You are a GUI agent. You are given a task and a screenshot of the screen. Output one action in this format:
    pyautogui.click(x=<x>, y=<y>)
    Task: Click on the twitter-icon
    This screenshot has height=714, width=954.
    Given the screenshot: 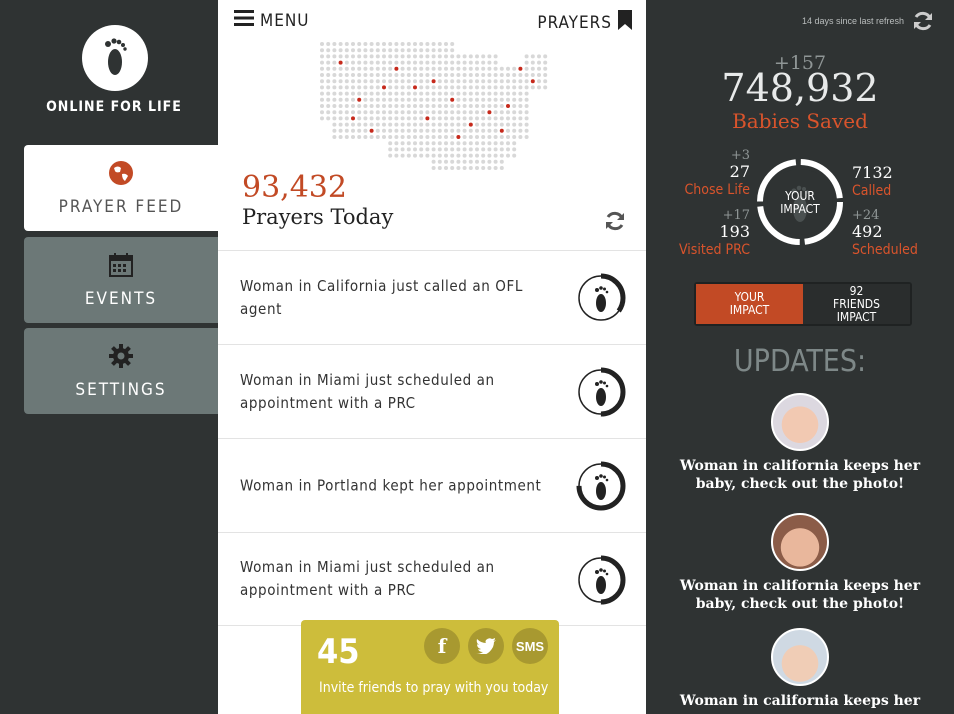 What is the action you would take?
    pyautogui.click(x=486, y=646)
    